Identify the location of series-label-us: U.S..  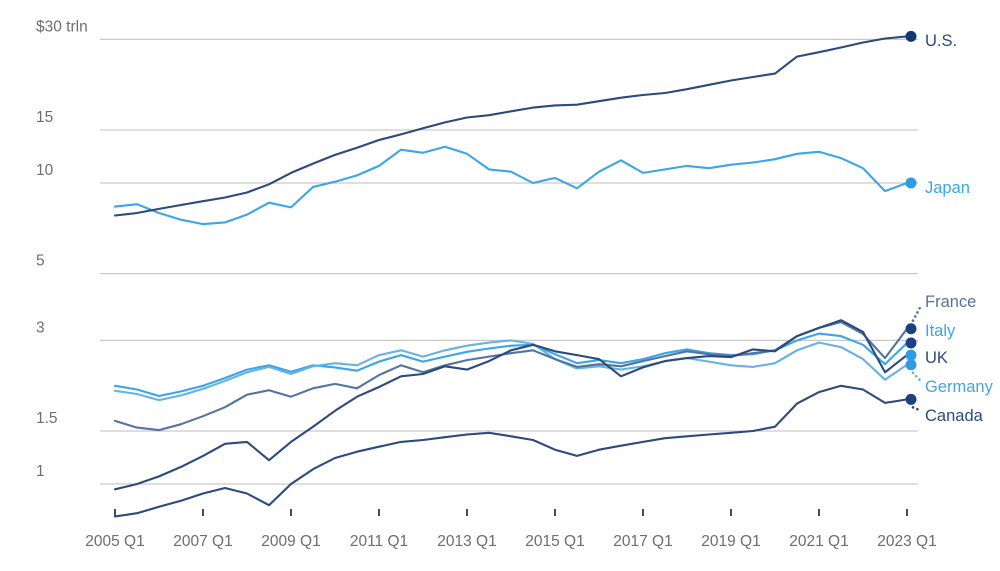
(941, 41).